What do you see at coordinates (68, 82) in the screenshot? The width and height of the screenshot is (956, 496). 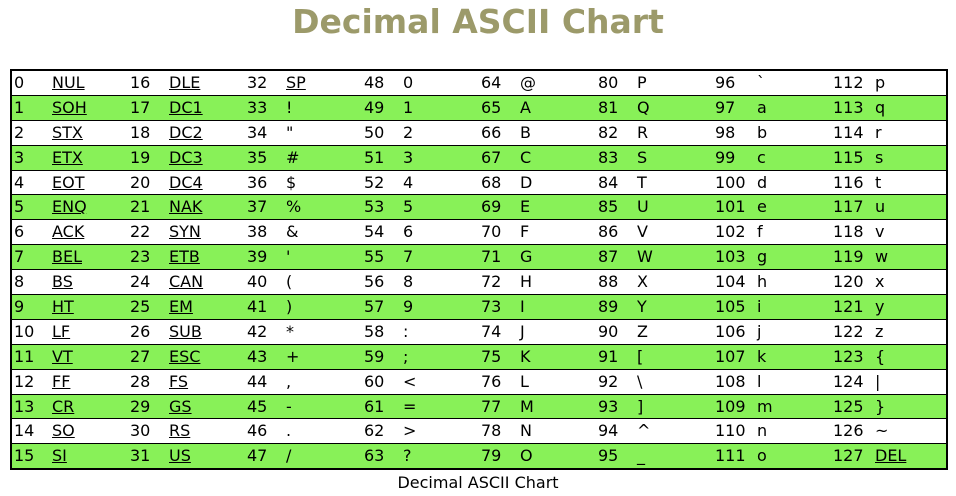 I see `control-code-link: NUL` at bounding box center [68, 82].